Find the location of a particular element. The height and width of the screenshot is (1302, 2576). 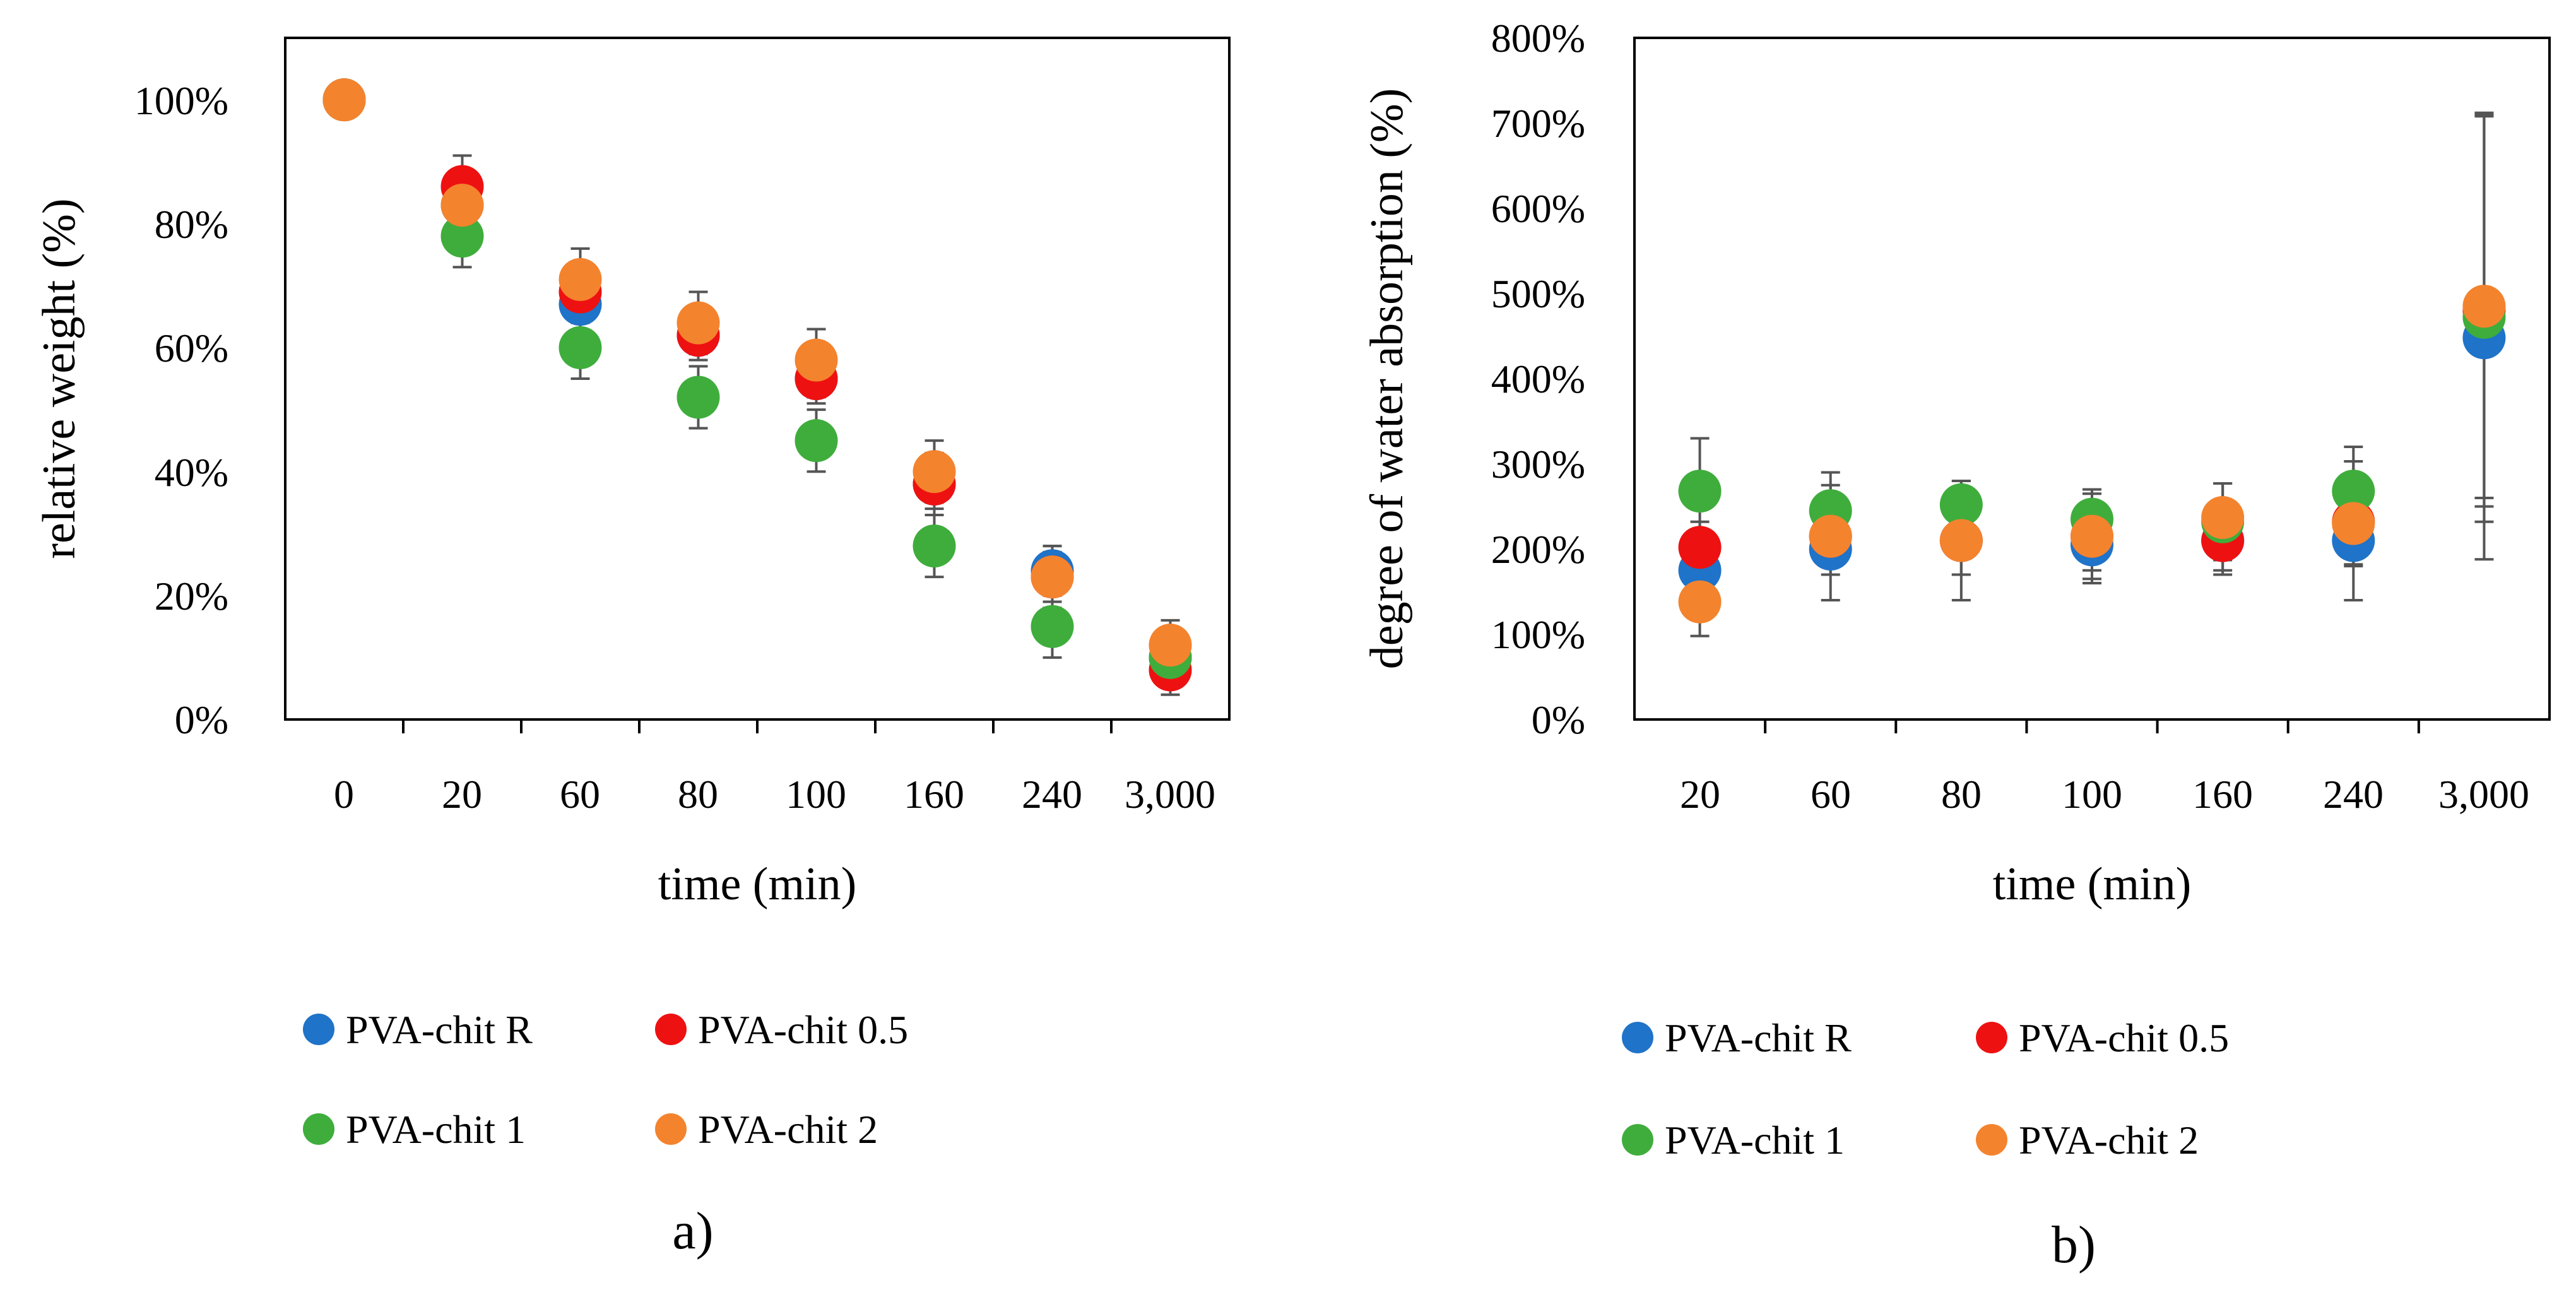

chart-a-xtick-label: 100 is located at coordinates (816, 794).